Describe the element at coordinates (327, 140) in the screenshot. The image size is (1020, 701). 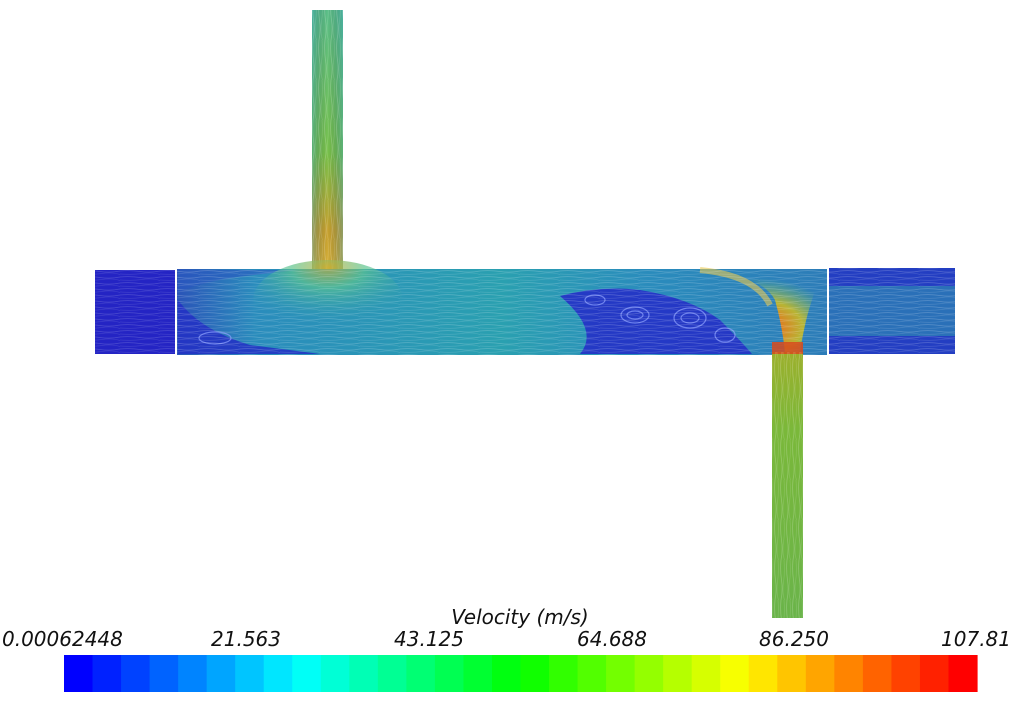
I see `top-inlet-pipe` at that location.